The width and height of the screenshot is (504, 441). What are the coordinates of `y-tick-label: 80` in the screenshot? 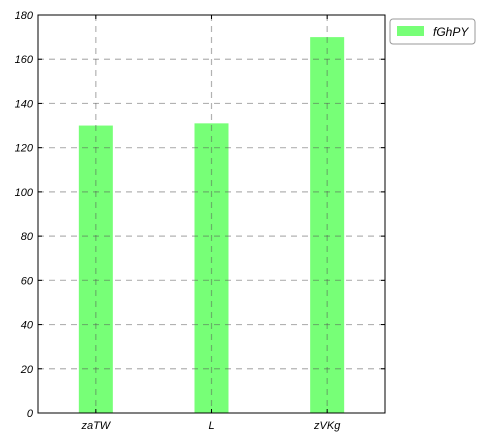 It's located at (27, 237).